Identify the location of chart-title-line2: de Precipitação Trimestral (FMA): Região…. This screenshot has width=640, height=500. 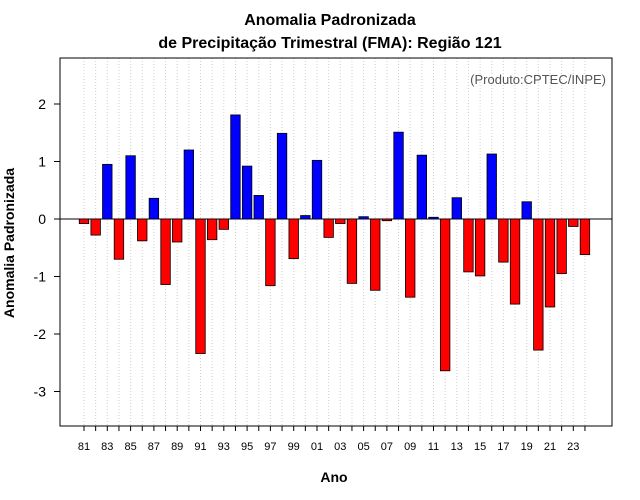
(329, 43).